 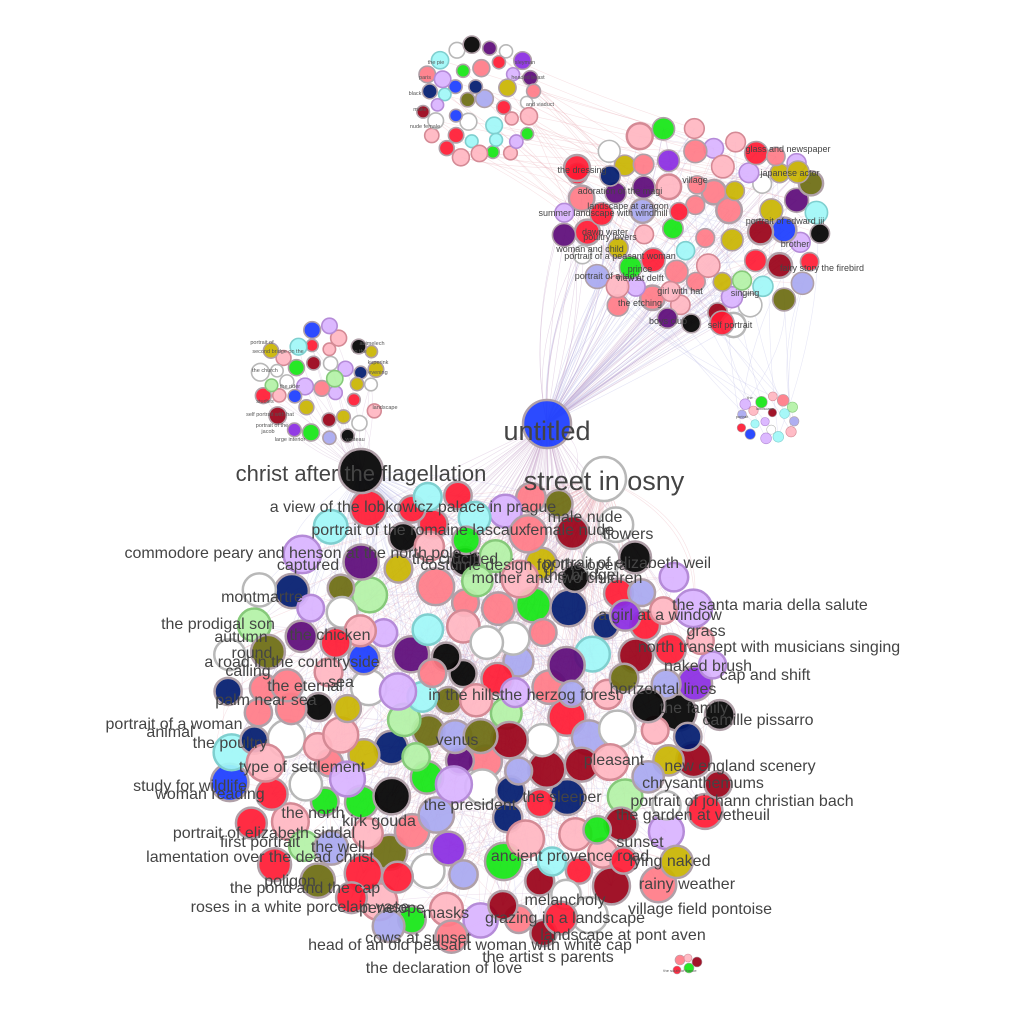 What do you see at coordinates (604, 481) in the screenshot?
I see `hub-label-street-in-osny: street in osny` at bounding box center [604, 481].